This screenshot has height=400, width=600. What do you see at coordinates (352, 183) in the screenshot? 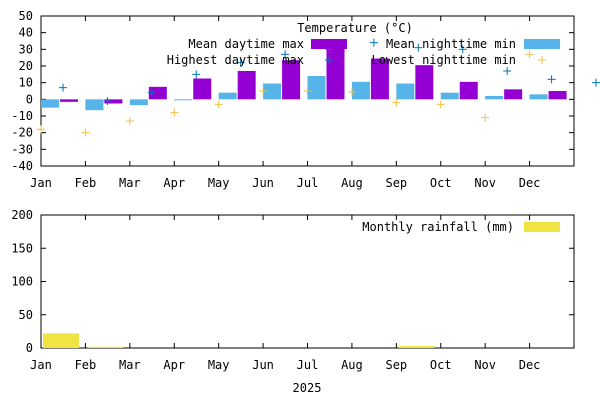
I see `temp-x-tick-label: Aug` at bounding box center [352, 183].